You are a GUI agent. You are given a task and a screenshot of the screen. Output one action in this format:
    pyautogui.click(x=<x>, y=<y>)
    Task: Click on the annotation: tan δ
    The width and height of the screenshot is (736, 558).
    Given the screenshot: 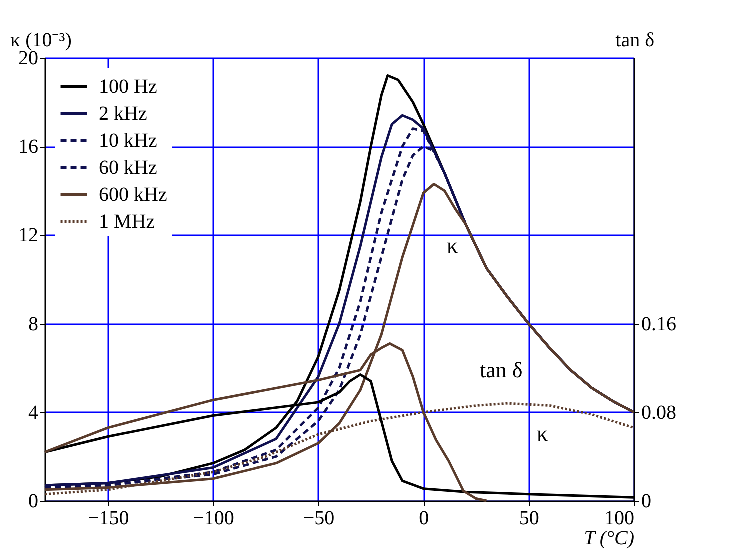 What is the action you would take?
    pyautogui.click(x=501, y=370)
    